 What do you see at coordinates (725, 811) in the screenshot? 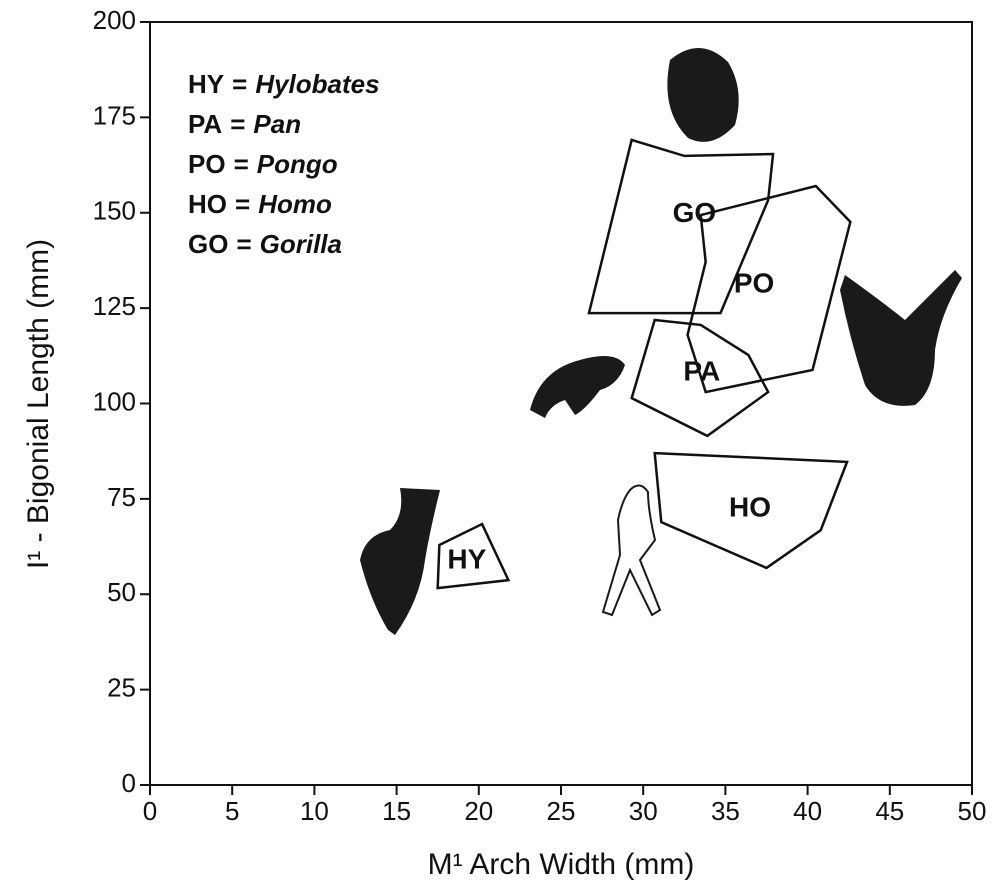
I see `x-tick-label: 35` at bounding box center [725, 811].